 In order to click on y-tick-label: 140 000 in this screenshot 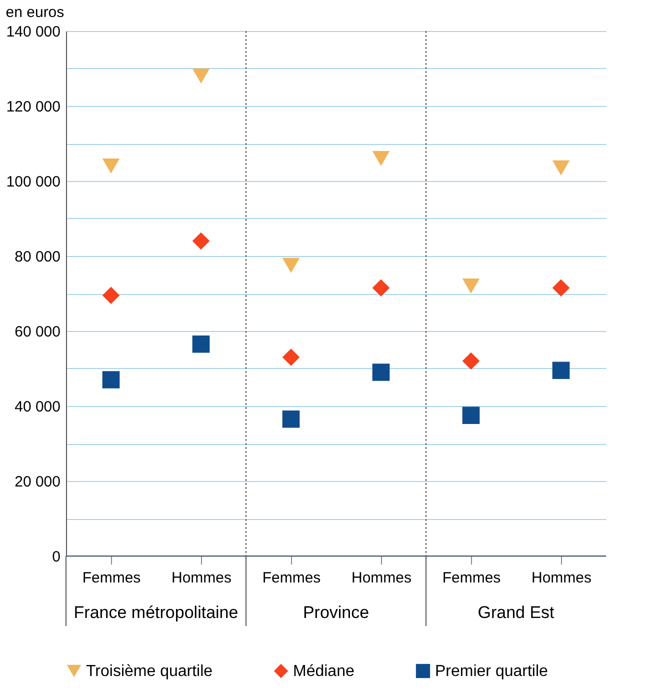, I will do `click(33, 32)`.